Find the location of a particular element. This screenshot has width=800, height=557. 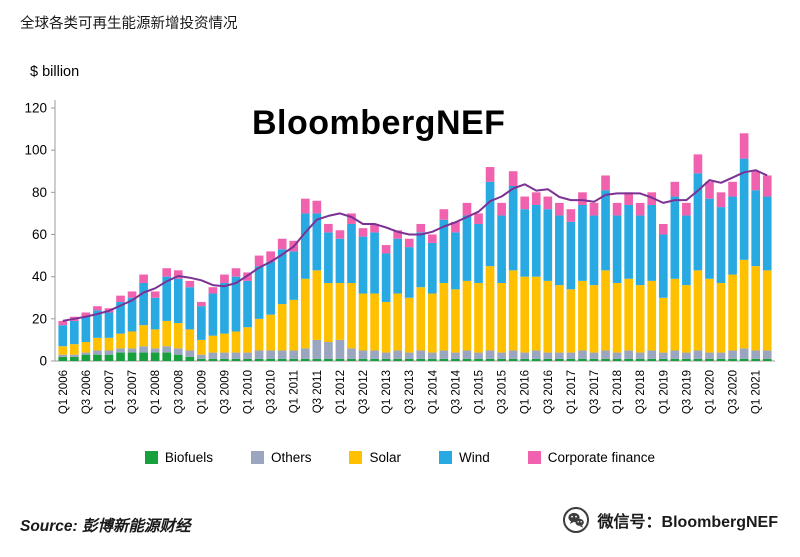

y-tick-label: 40 is located at coordinates (39, 276).